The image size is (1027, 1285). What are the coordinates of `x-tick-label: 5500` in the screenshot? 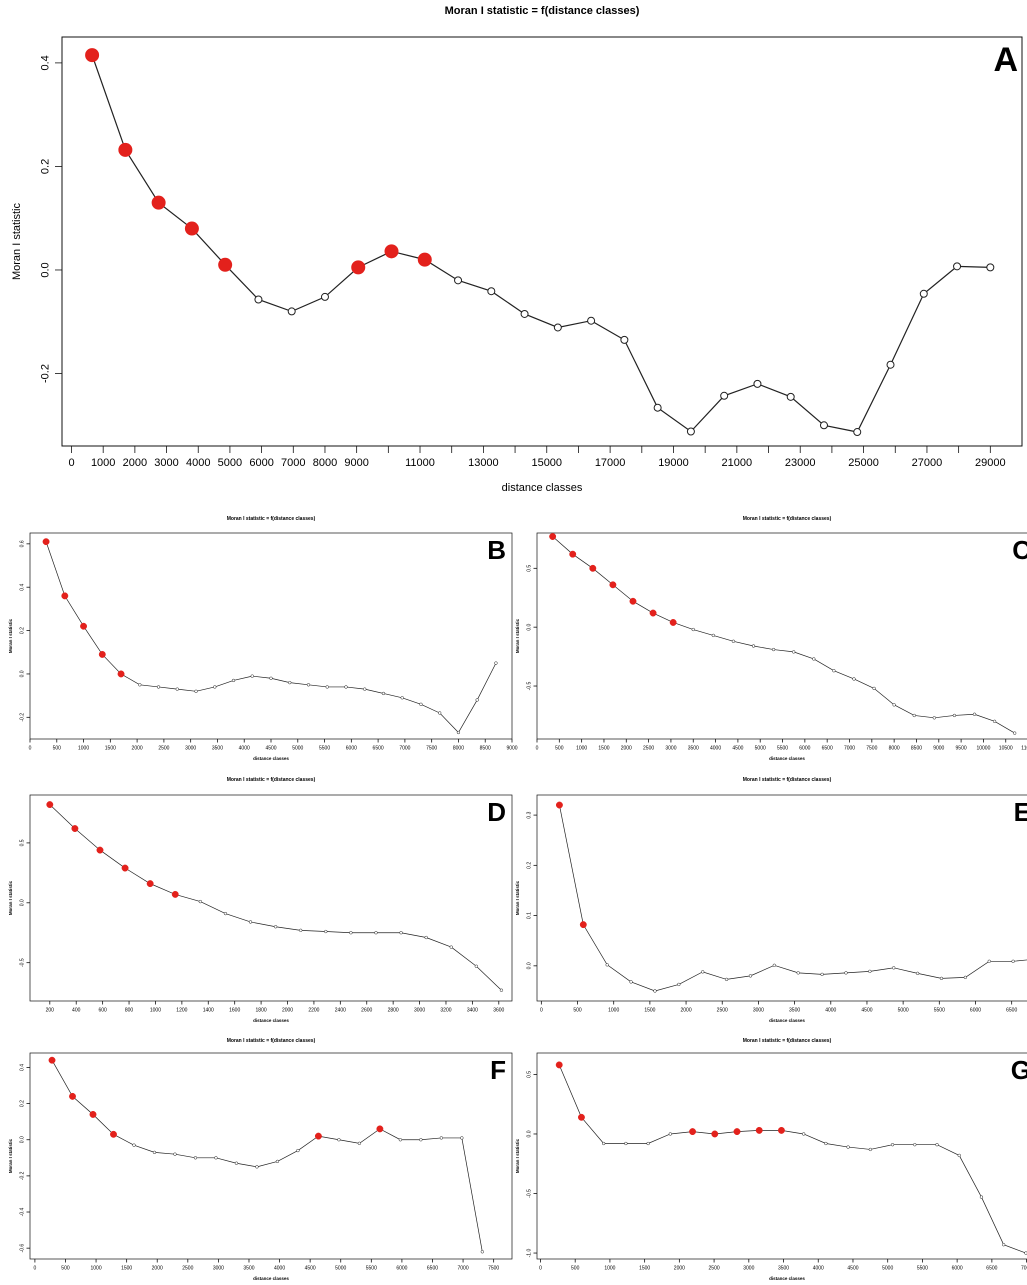 It's located at (371, 1269).